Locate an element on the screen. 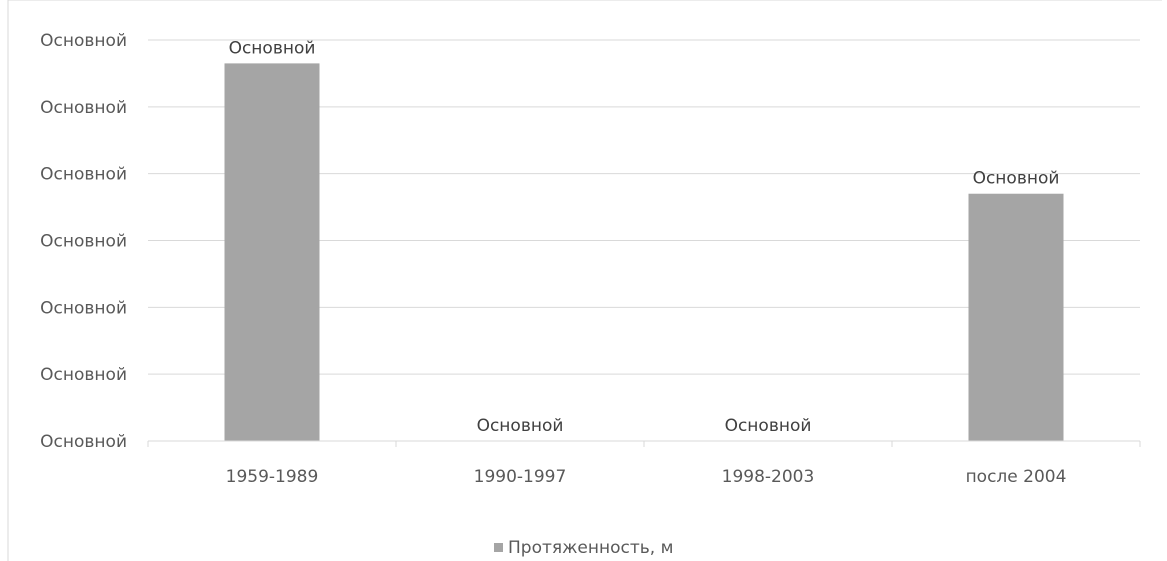 The image size is (1167, 561). legend: Протяженность, м is located at coordinates (583, 548).